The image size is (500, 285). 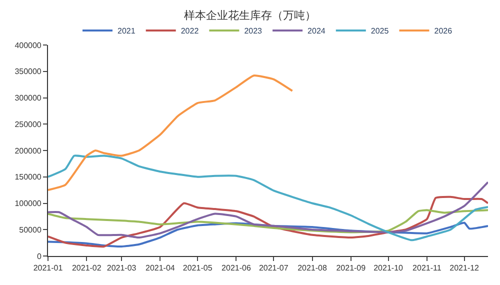 What do you see at coordinates (237, 268) in the screenshot?
I see `x-tick-label: 2021-06` at bounding box center [237, 268].